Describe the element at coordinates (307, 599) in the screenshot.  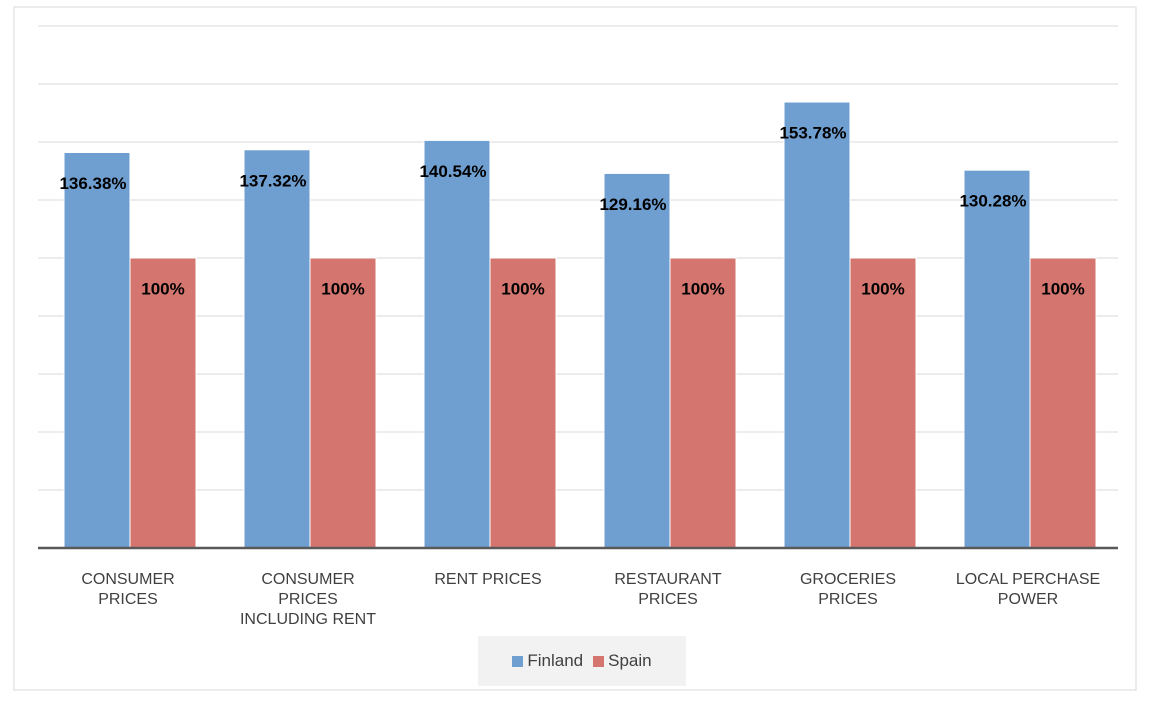
I see `x-tick-label: CONSUMER PRICES INCLUDING RENT` at that location.